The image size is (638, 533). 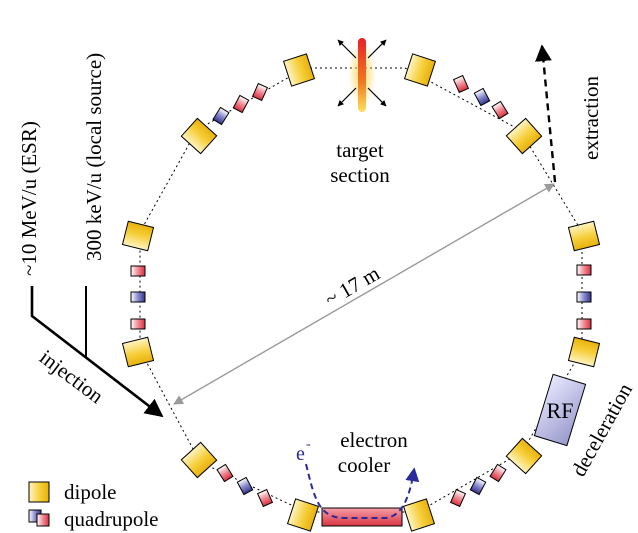 What do you see at coordinates (300, 454) in the screenshot?
I see `electron-symbol: e` at bounding box center [300, 454].